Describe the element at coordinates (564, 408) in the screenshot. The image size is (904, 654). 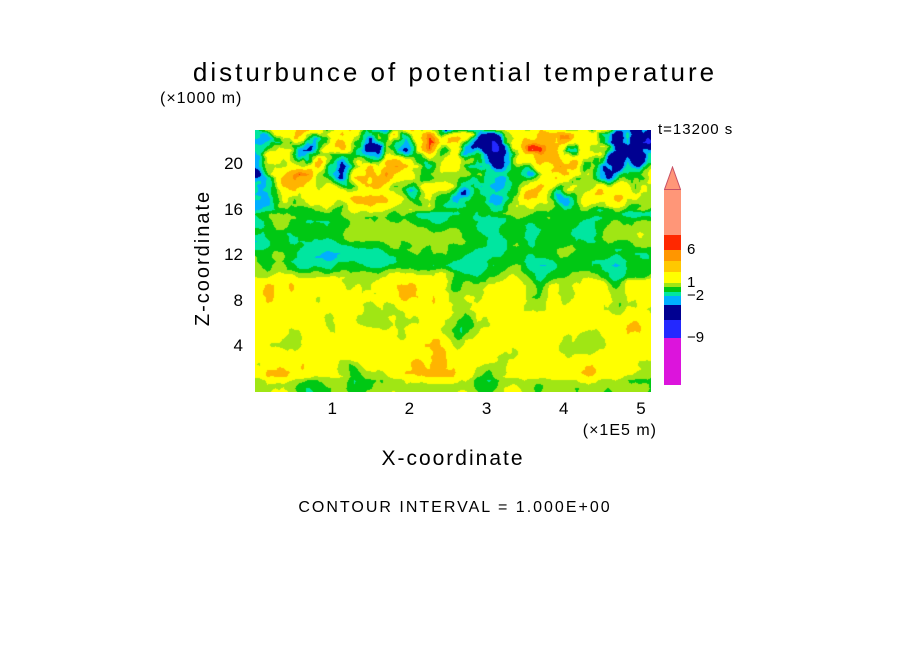
I see `x-tick-label: 4` at that location.